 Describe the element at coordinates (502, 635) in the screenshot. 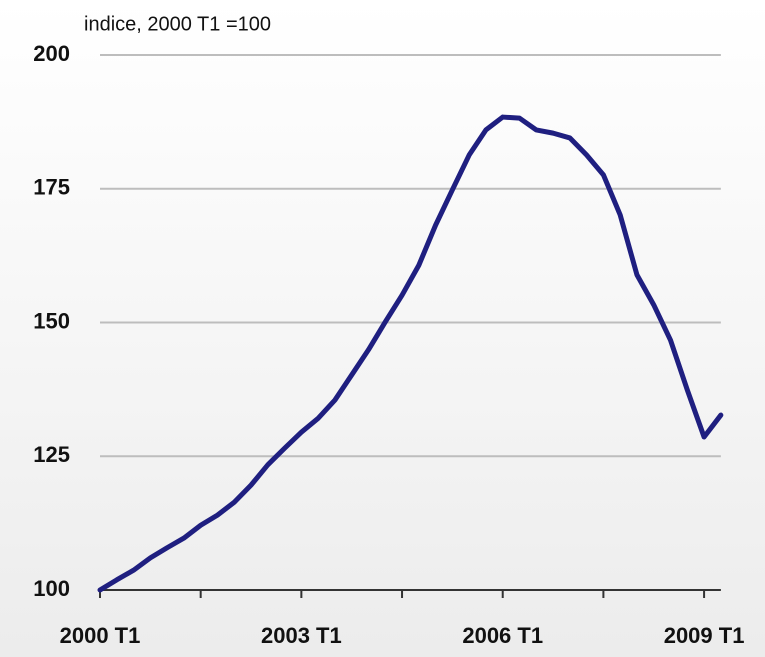

I see `x-tick-label: 2006 T1` at that location.